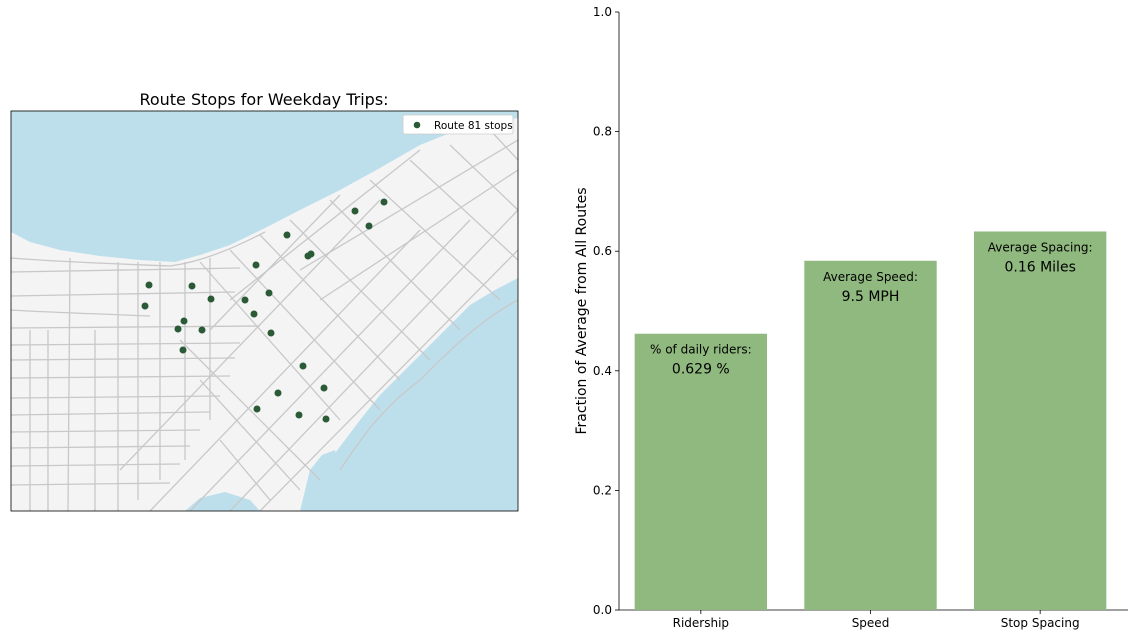 This screenshot has width=1133, height=637. Describe the element at coordinates (1040, 247) in the screenshot. I see `bar-annotation-label: Average Spacing:` at that location.